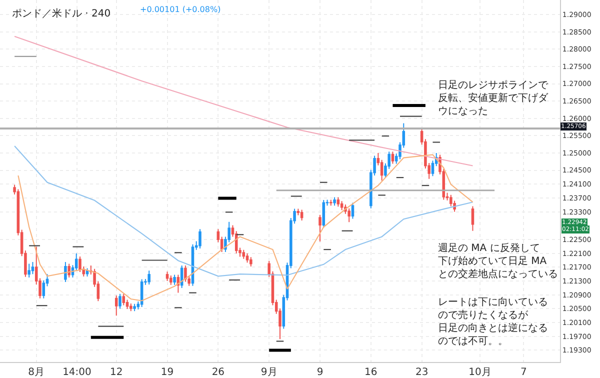 This screenshot has width=600, height=378. What do you see at coordinates (421, 372) in the screenshot?
I see `x-tick-label: 23` at bounding box center [421, 372].